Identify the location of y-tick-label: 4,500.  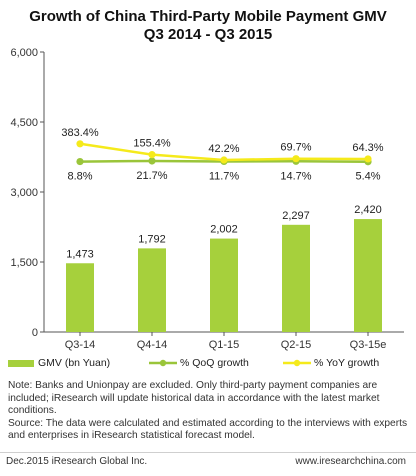
(24, 123).